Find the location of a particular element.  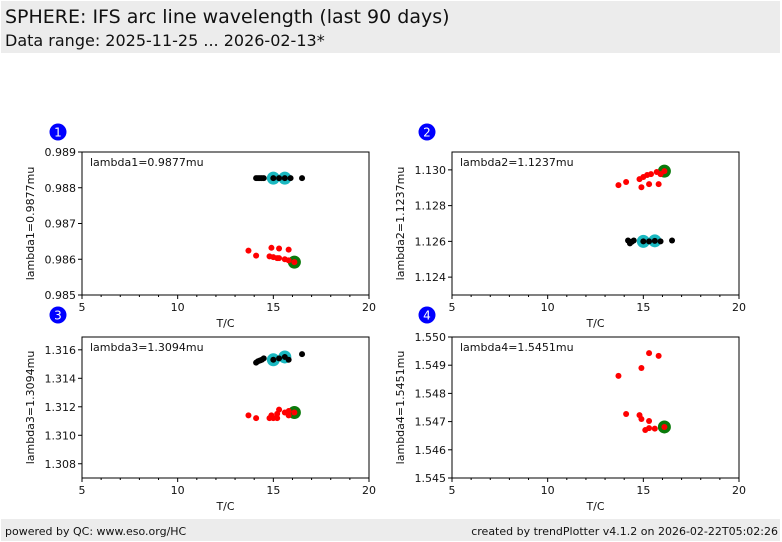

y-tick-label: 1.130 is located at coordinates (431, 170).